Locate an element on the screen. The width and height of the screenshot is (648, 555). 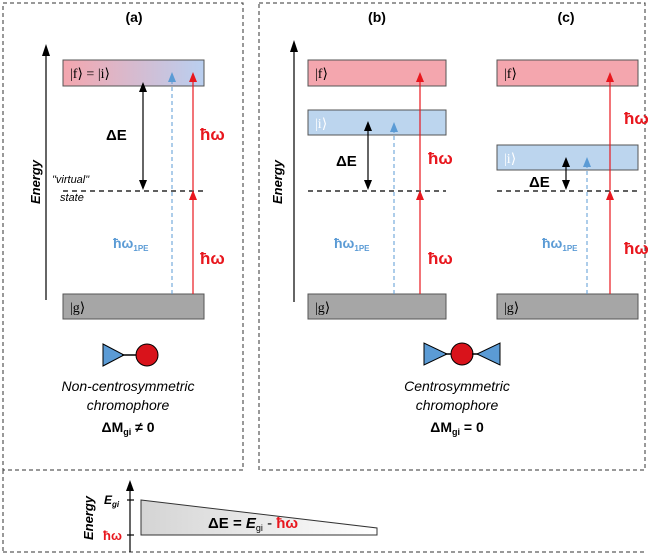
delta-e-arrowhead-up is located at coordinates (143, 87).